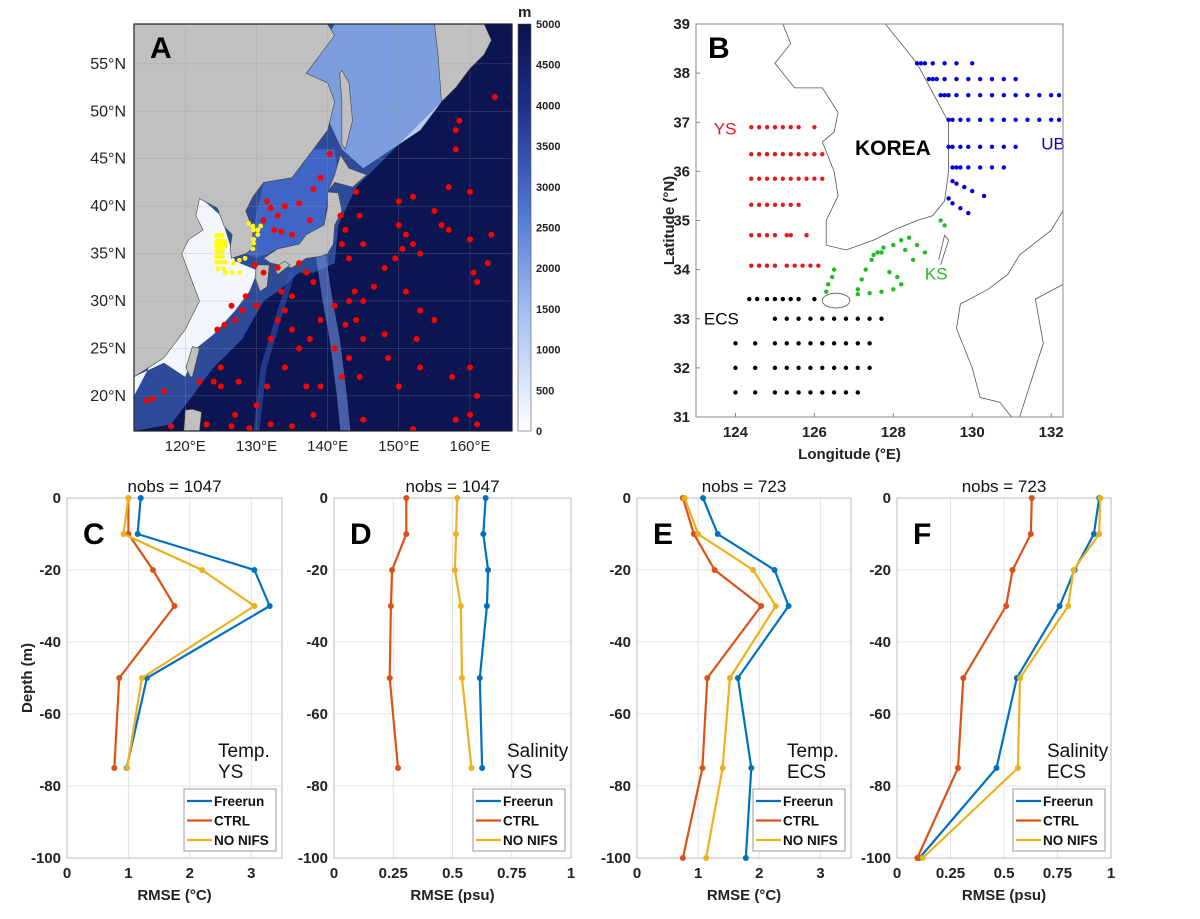 This screenshot has height=919, width=1200. What do you see at coordinates (469, 446) in the screenshot?
I see `x-tick-label: 160°E` at bounding box center [469, 446].